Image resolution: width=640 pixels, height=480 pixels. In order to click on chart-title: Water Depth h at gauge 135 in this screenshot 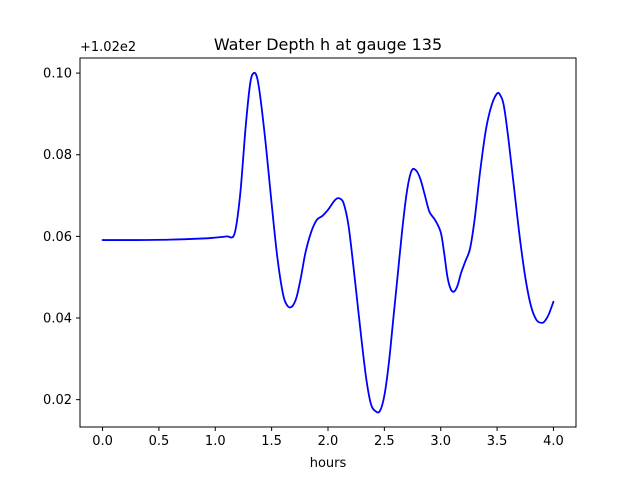, I will do `click(328, 44)`.